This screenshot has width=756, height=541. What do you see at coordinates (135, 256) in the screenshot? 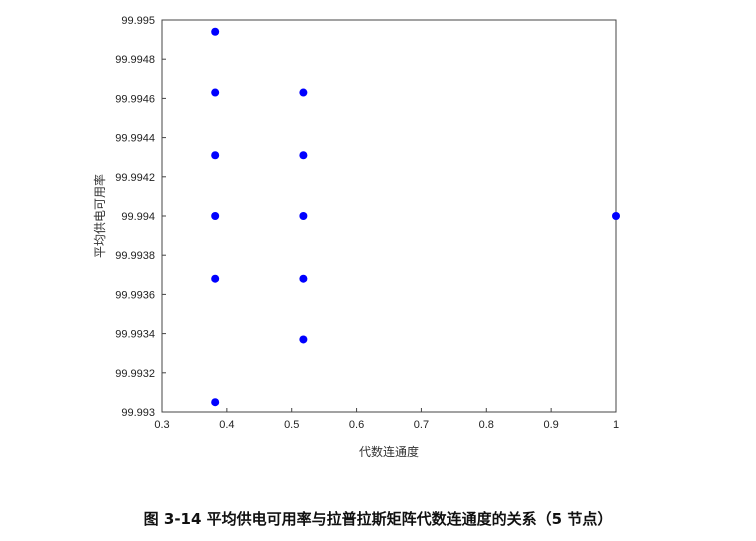
I see `y-tick-label: 99.9938` at bounding box center [135, 256].